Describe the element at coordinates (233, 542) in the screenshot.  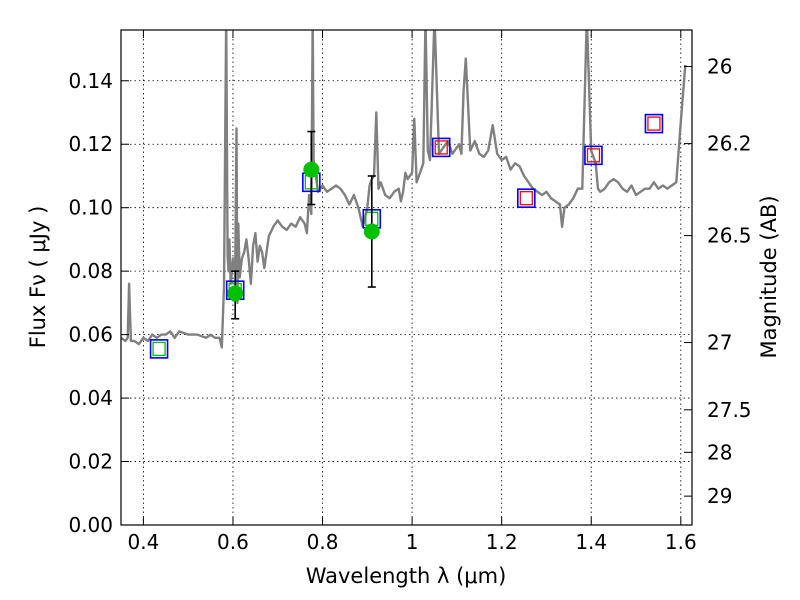
I see `x-tick-label: 0.6` at that location.